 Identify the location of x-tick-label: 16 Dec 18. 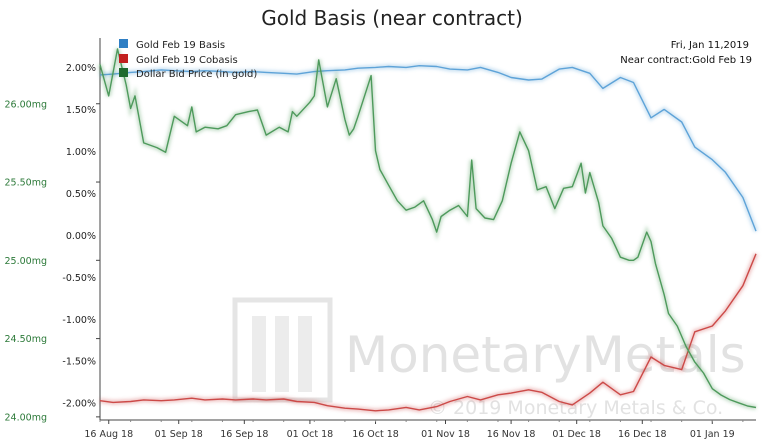
(642, 434).